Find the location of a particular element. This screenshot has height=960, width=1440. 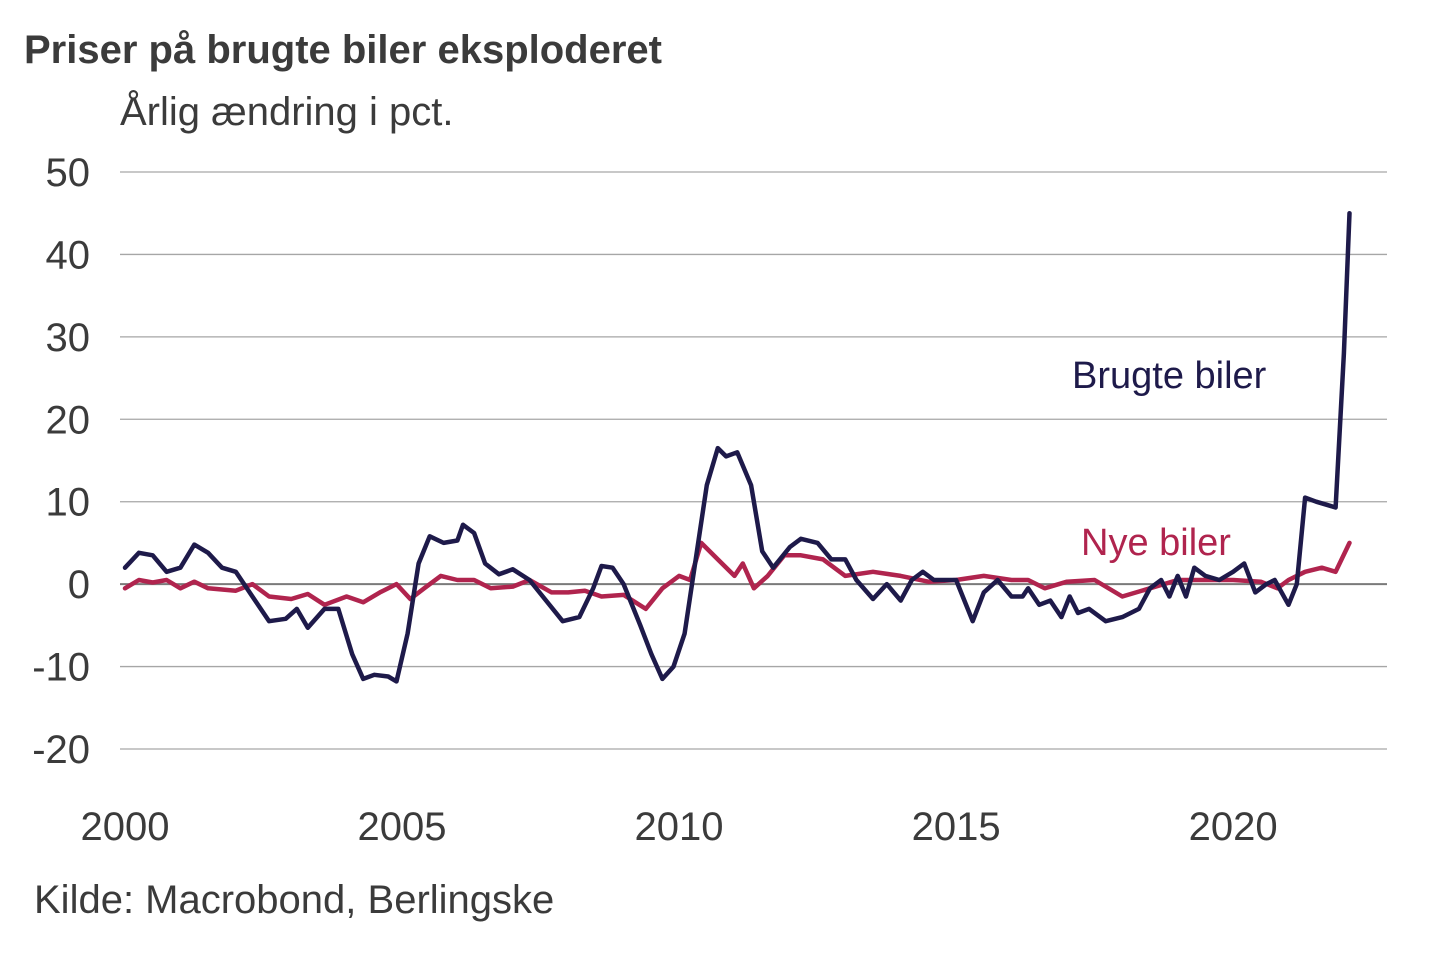

y-tick-label: -20 is located at coordinates (61, 750).